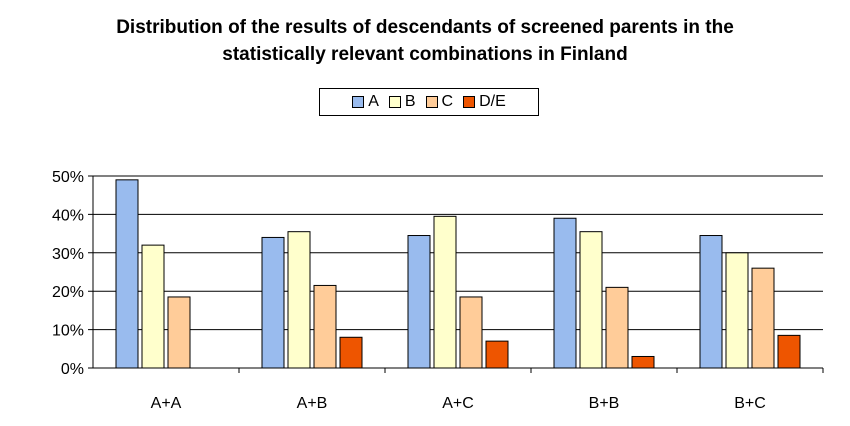  I want to click on legend-label-b: B, so click(410, 101).